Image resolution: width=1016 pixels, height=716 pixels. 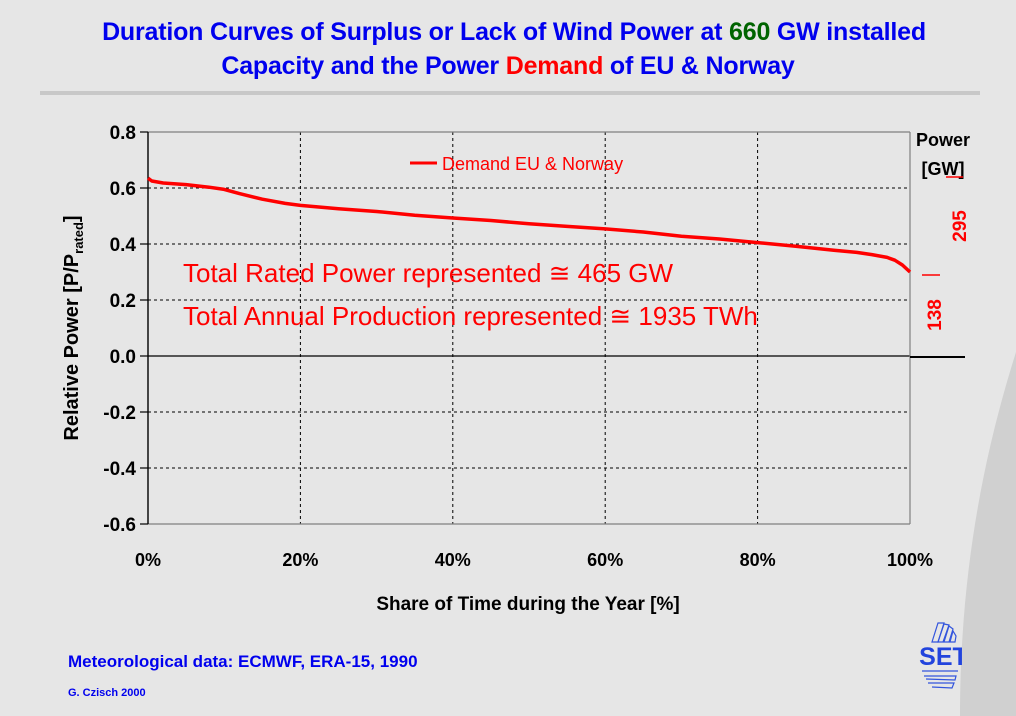 What do you see at coordinates (119, 413) in the screenshot?
I see `y-tick-label: -0.2` at bounding box center [119, 413].